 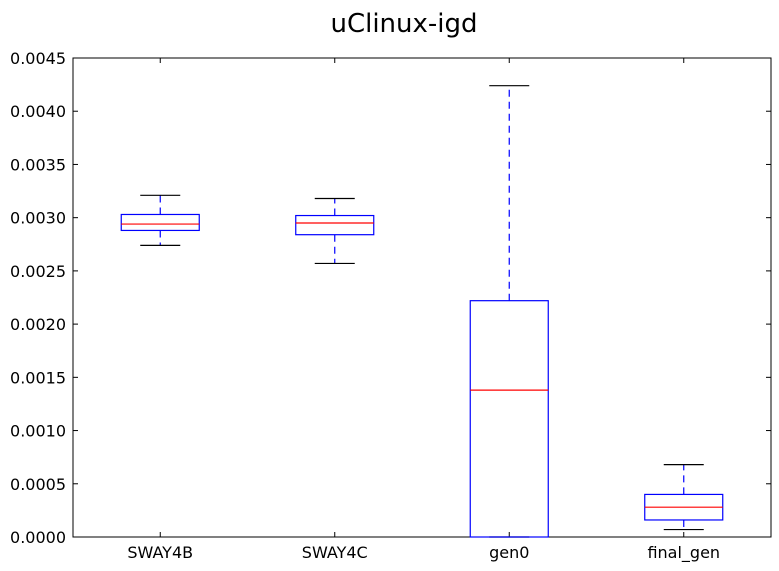 What do you see at coordinates (509, 419) in the screenshot?
I see `box-gen0` at bounding box center [509, 419].